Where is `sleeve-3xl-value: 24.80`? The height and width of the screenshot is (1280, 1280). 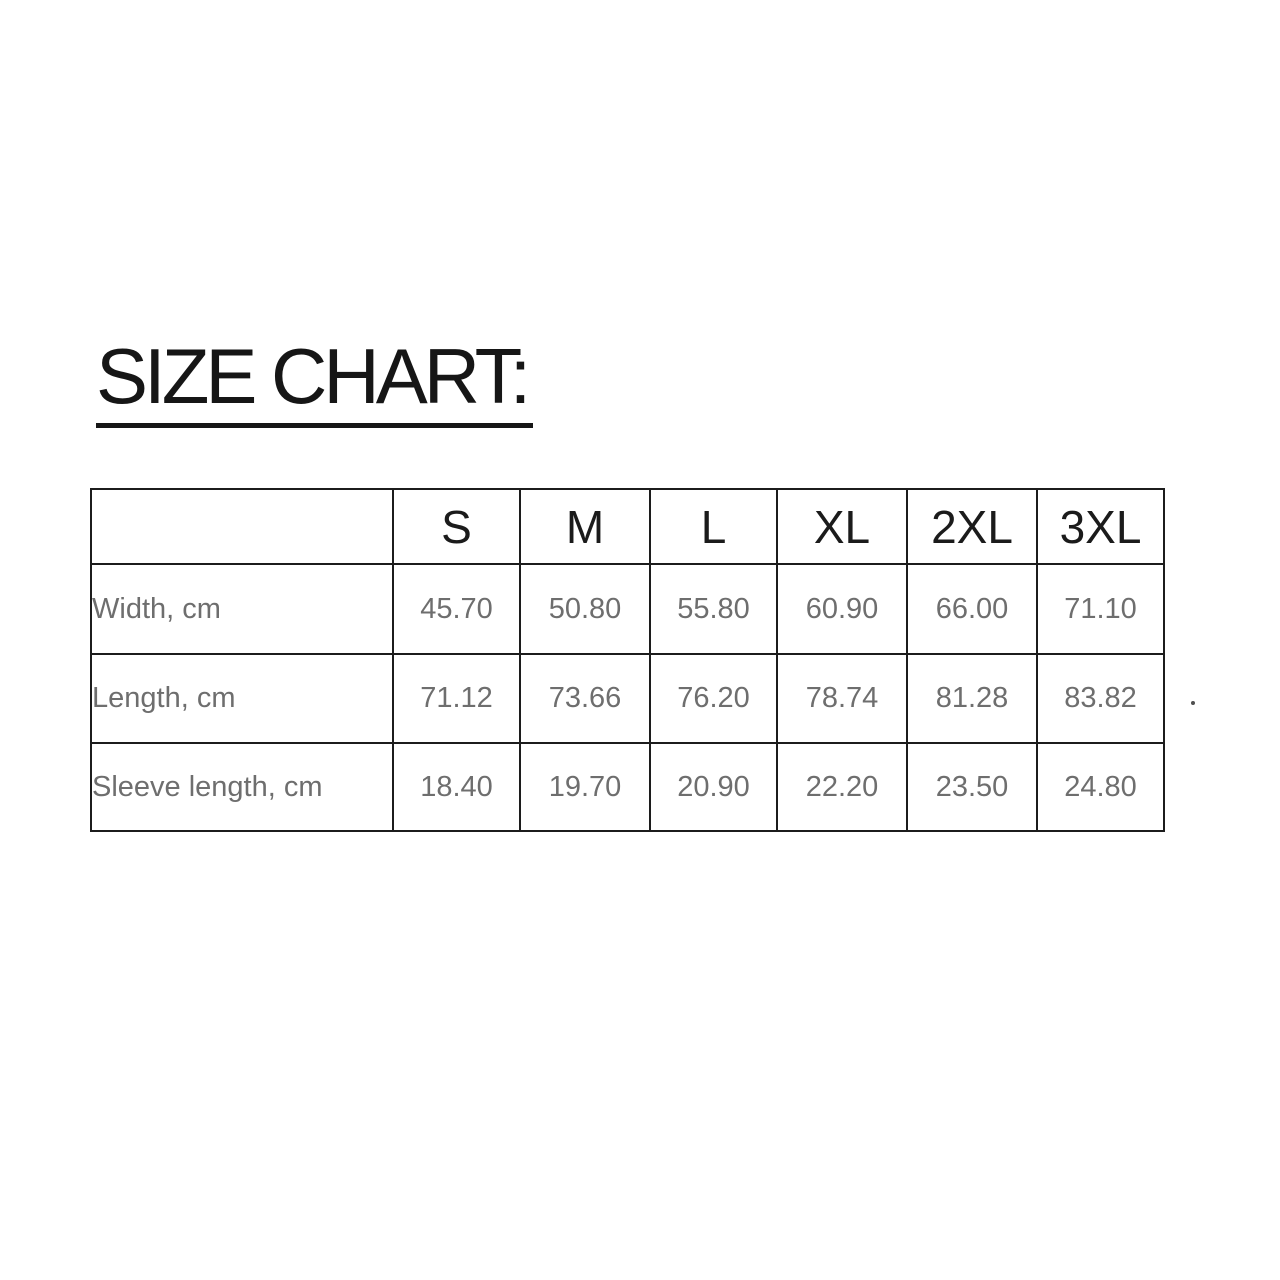
sleeve-3xl-value: 24.80 is located at coordinates (1100, 787).